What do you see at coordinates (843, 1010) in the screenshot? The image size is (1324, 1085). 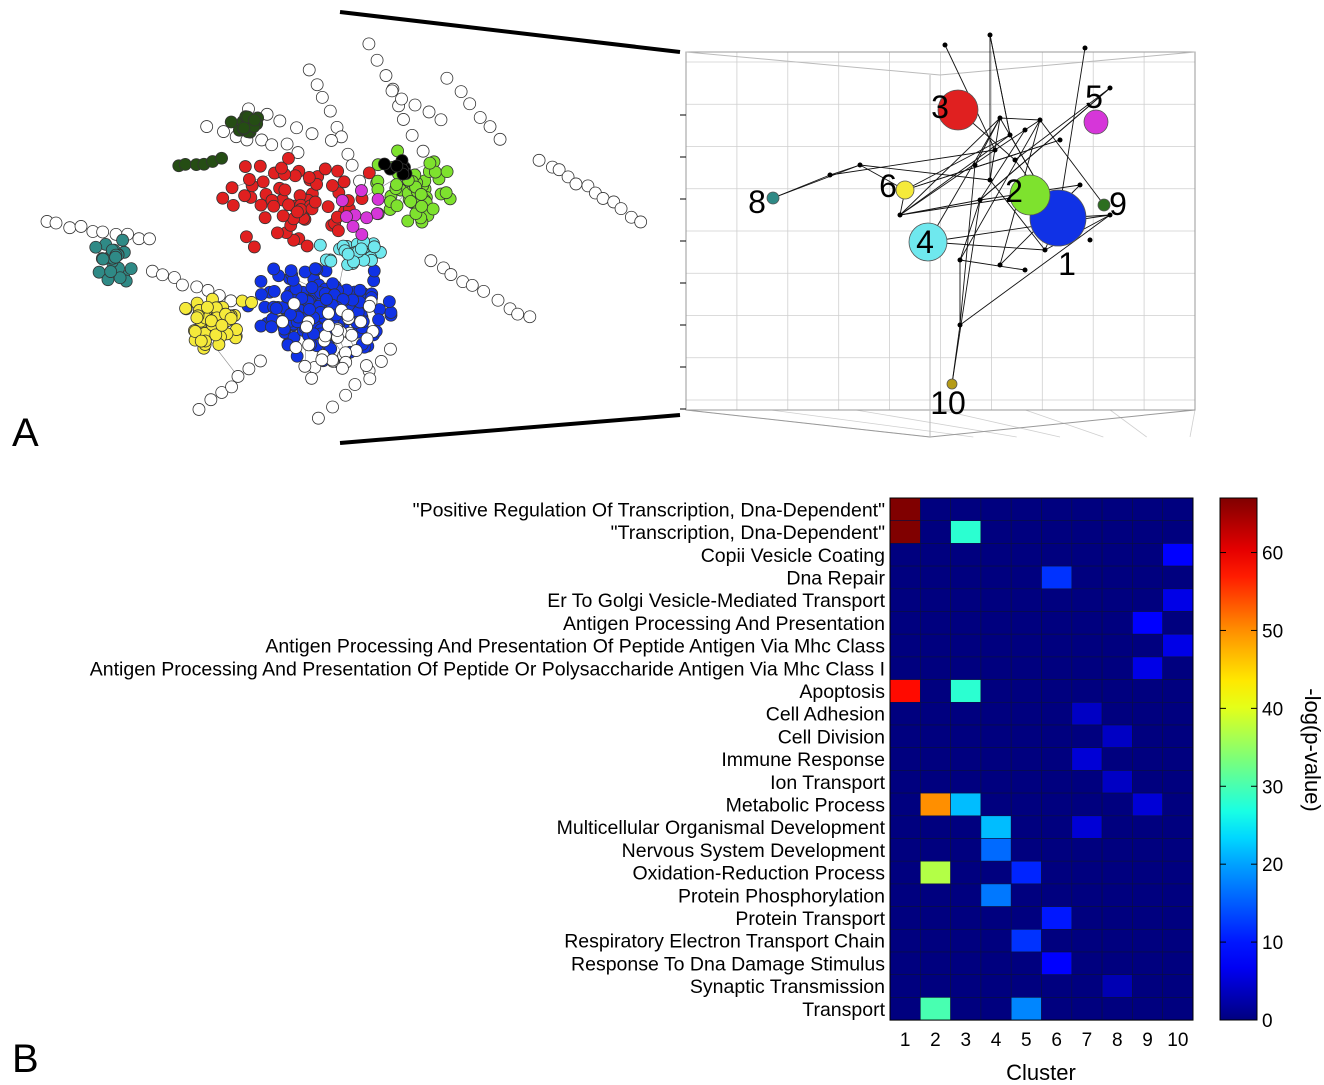 I see `row-label: Transport` at bounding box center [843, 1010].